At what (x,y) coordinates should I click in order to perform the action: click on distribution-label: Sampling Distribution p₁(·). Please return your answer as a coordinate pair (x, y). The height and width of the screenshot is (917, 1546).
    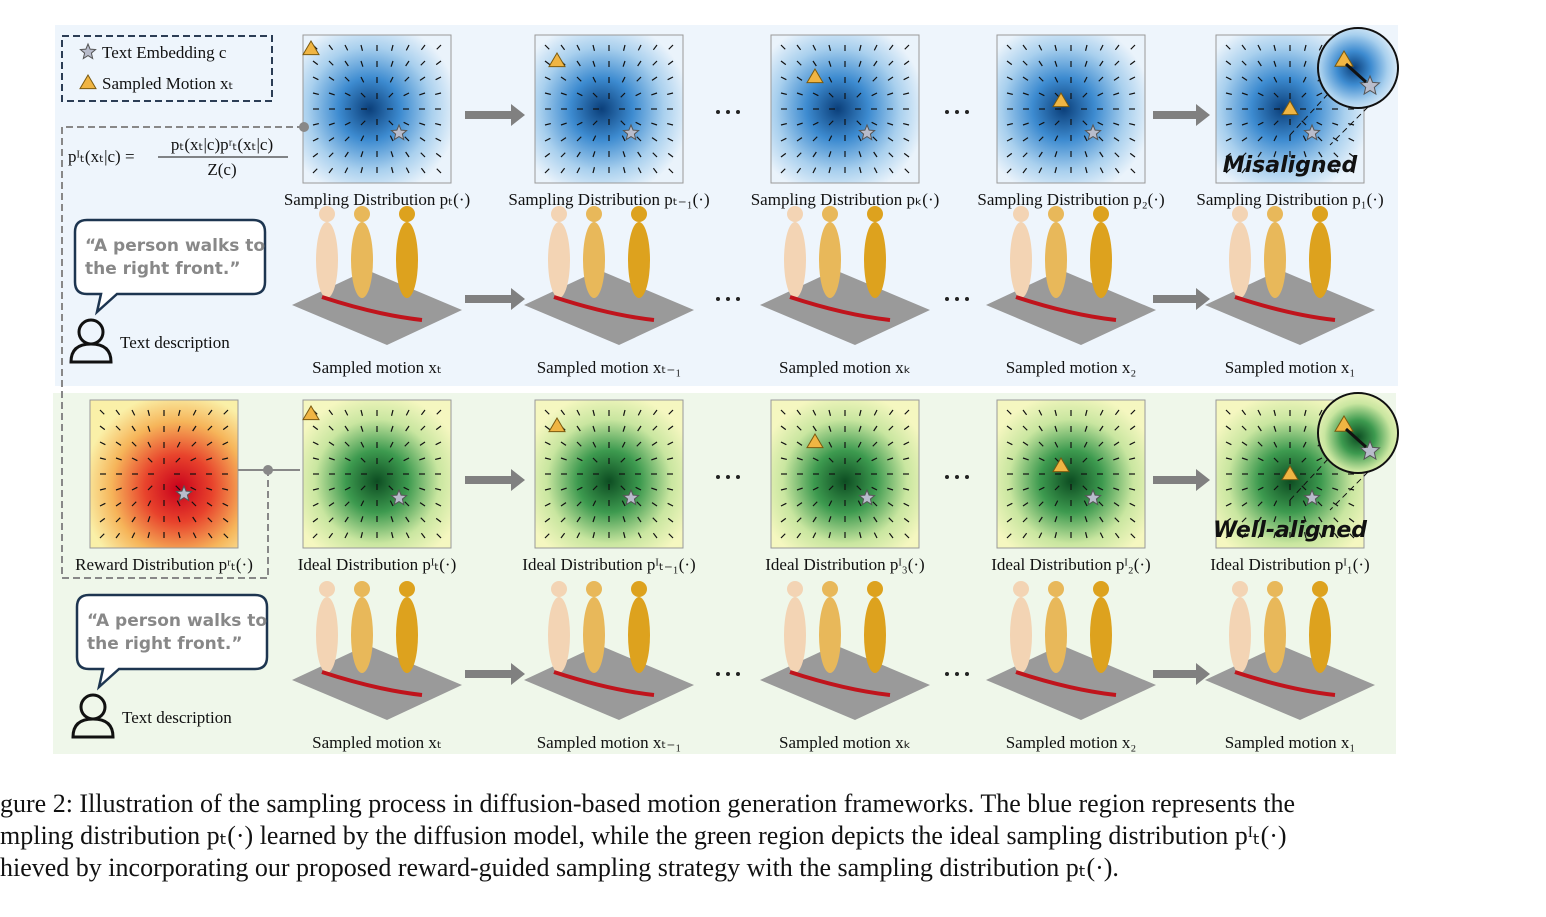
    Looking at the image, I should click on (1289, 199).